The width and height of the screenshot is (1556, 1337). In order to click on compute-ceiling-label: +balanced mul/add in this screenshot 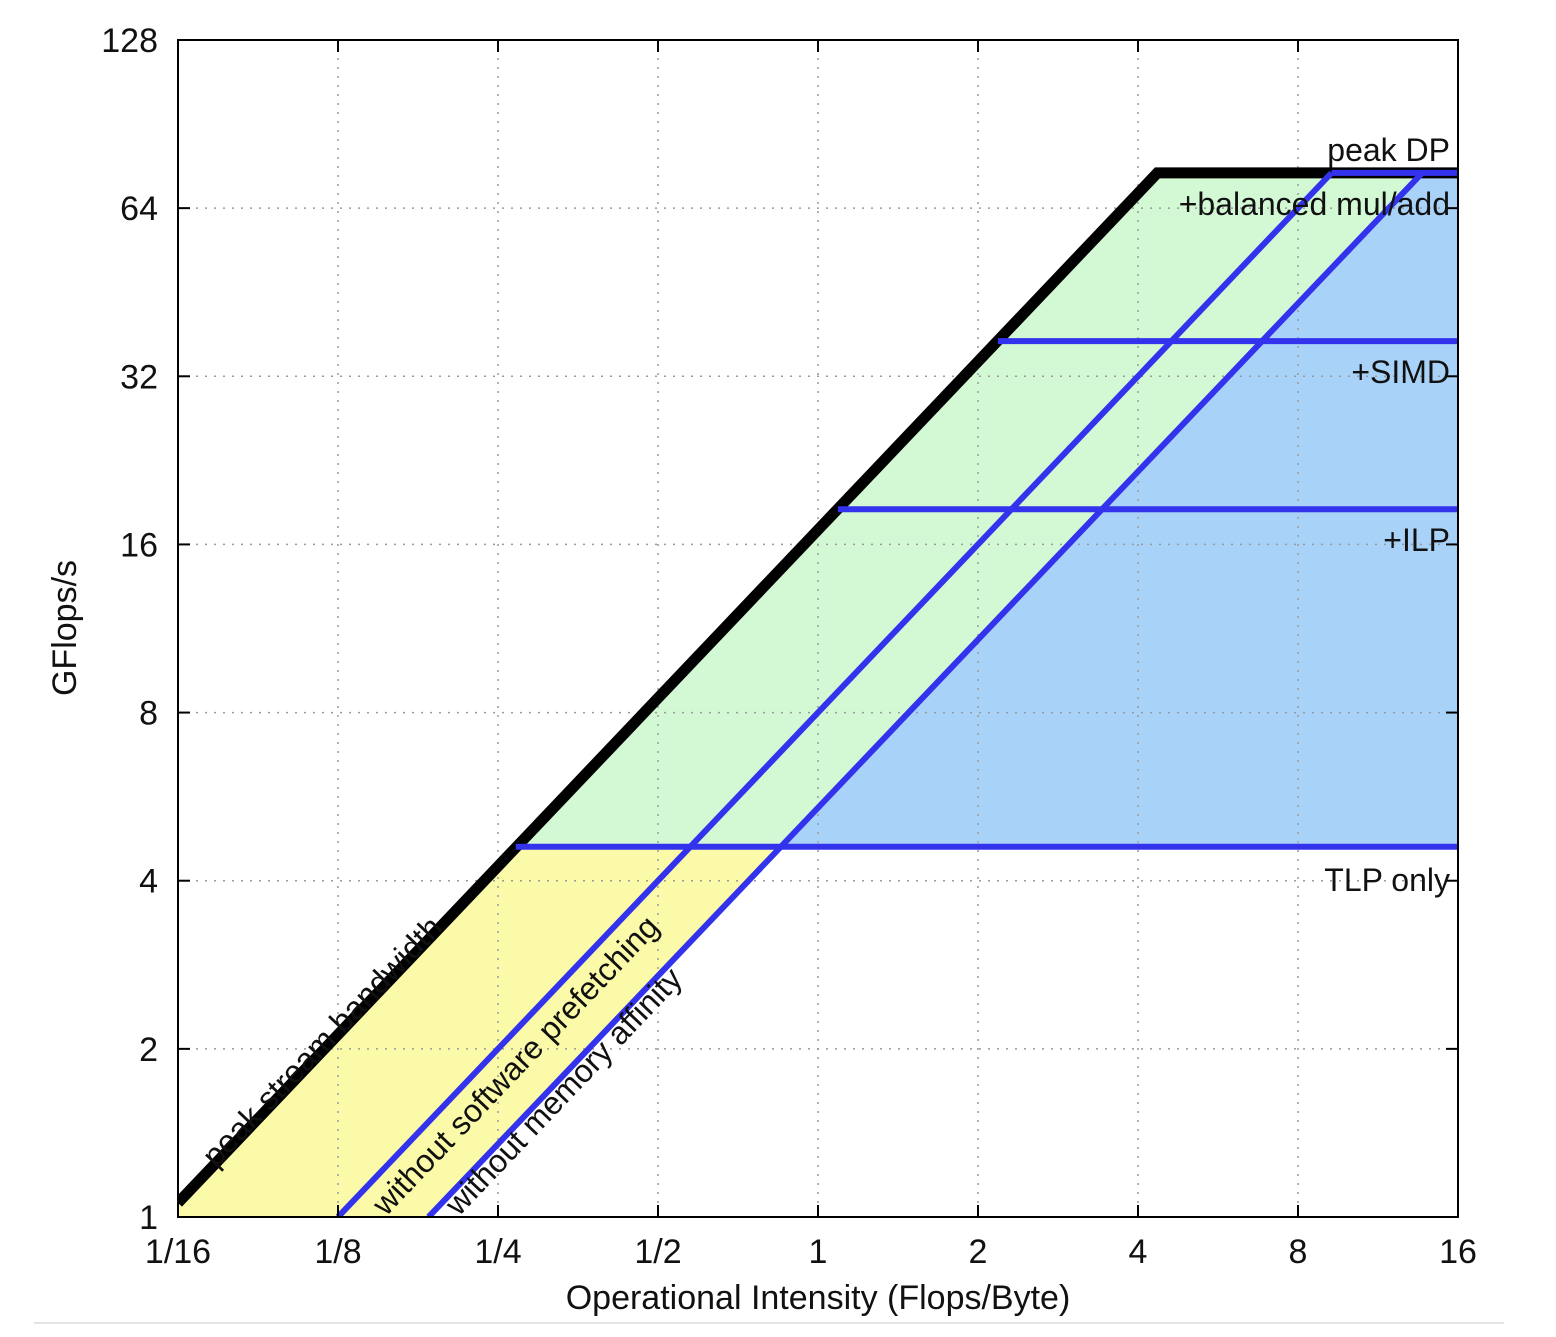, I will do `click(1314, 204)`.